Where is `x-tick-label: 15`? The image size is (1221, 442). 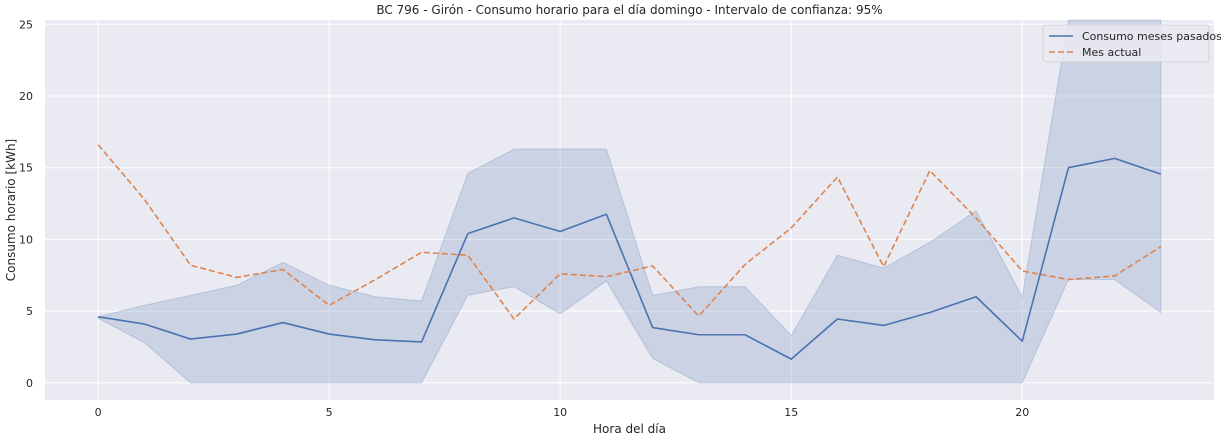
x-tick-label: 15 is located at coordinates (791, 412).